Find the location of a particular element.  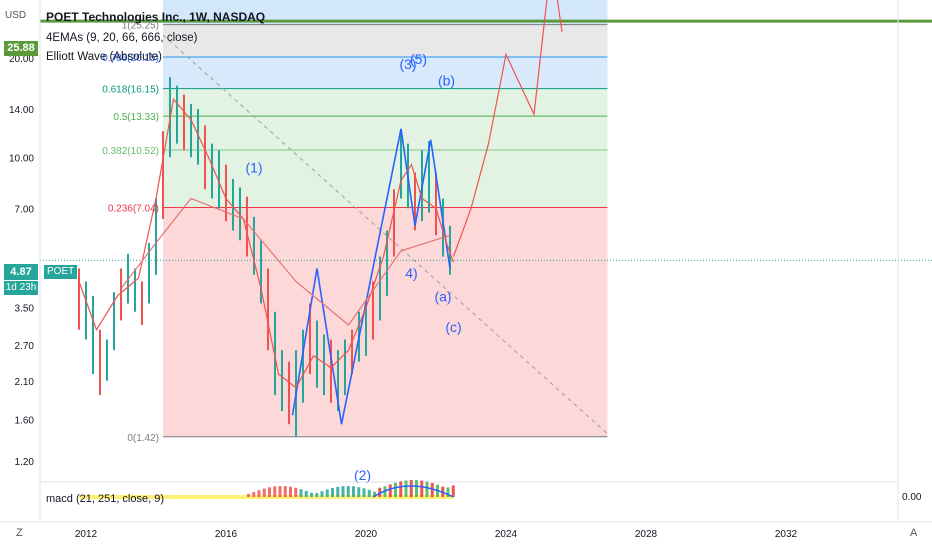

macd-signal-band is located at coordinates (266, 497).